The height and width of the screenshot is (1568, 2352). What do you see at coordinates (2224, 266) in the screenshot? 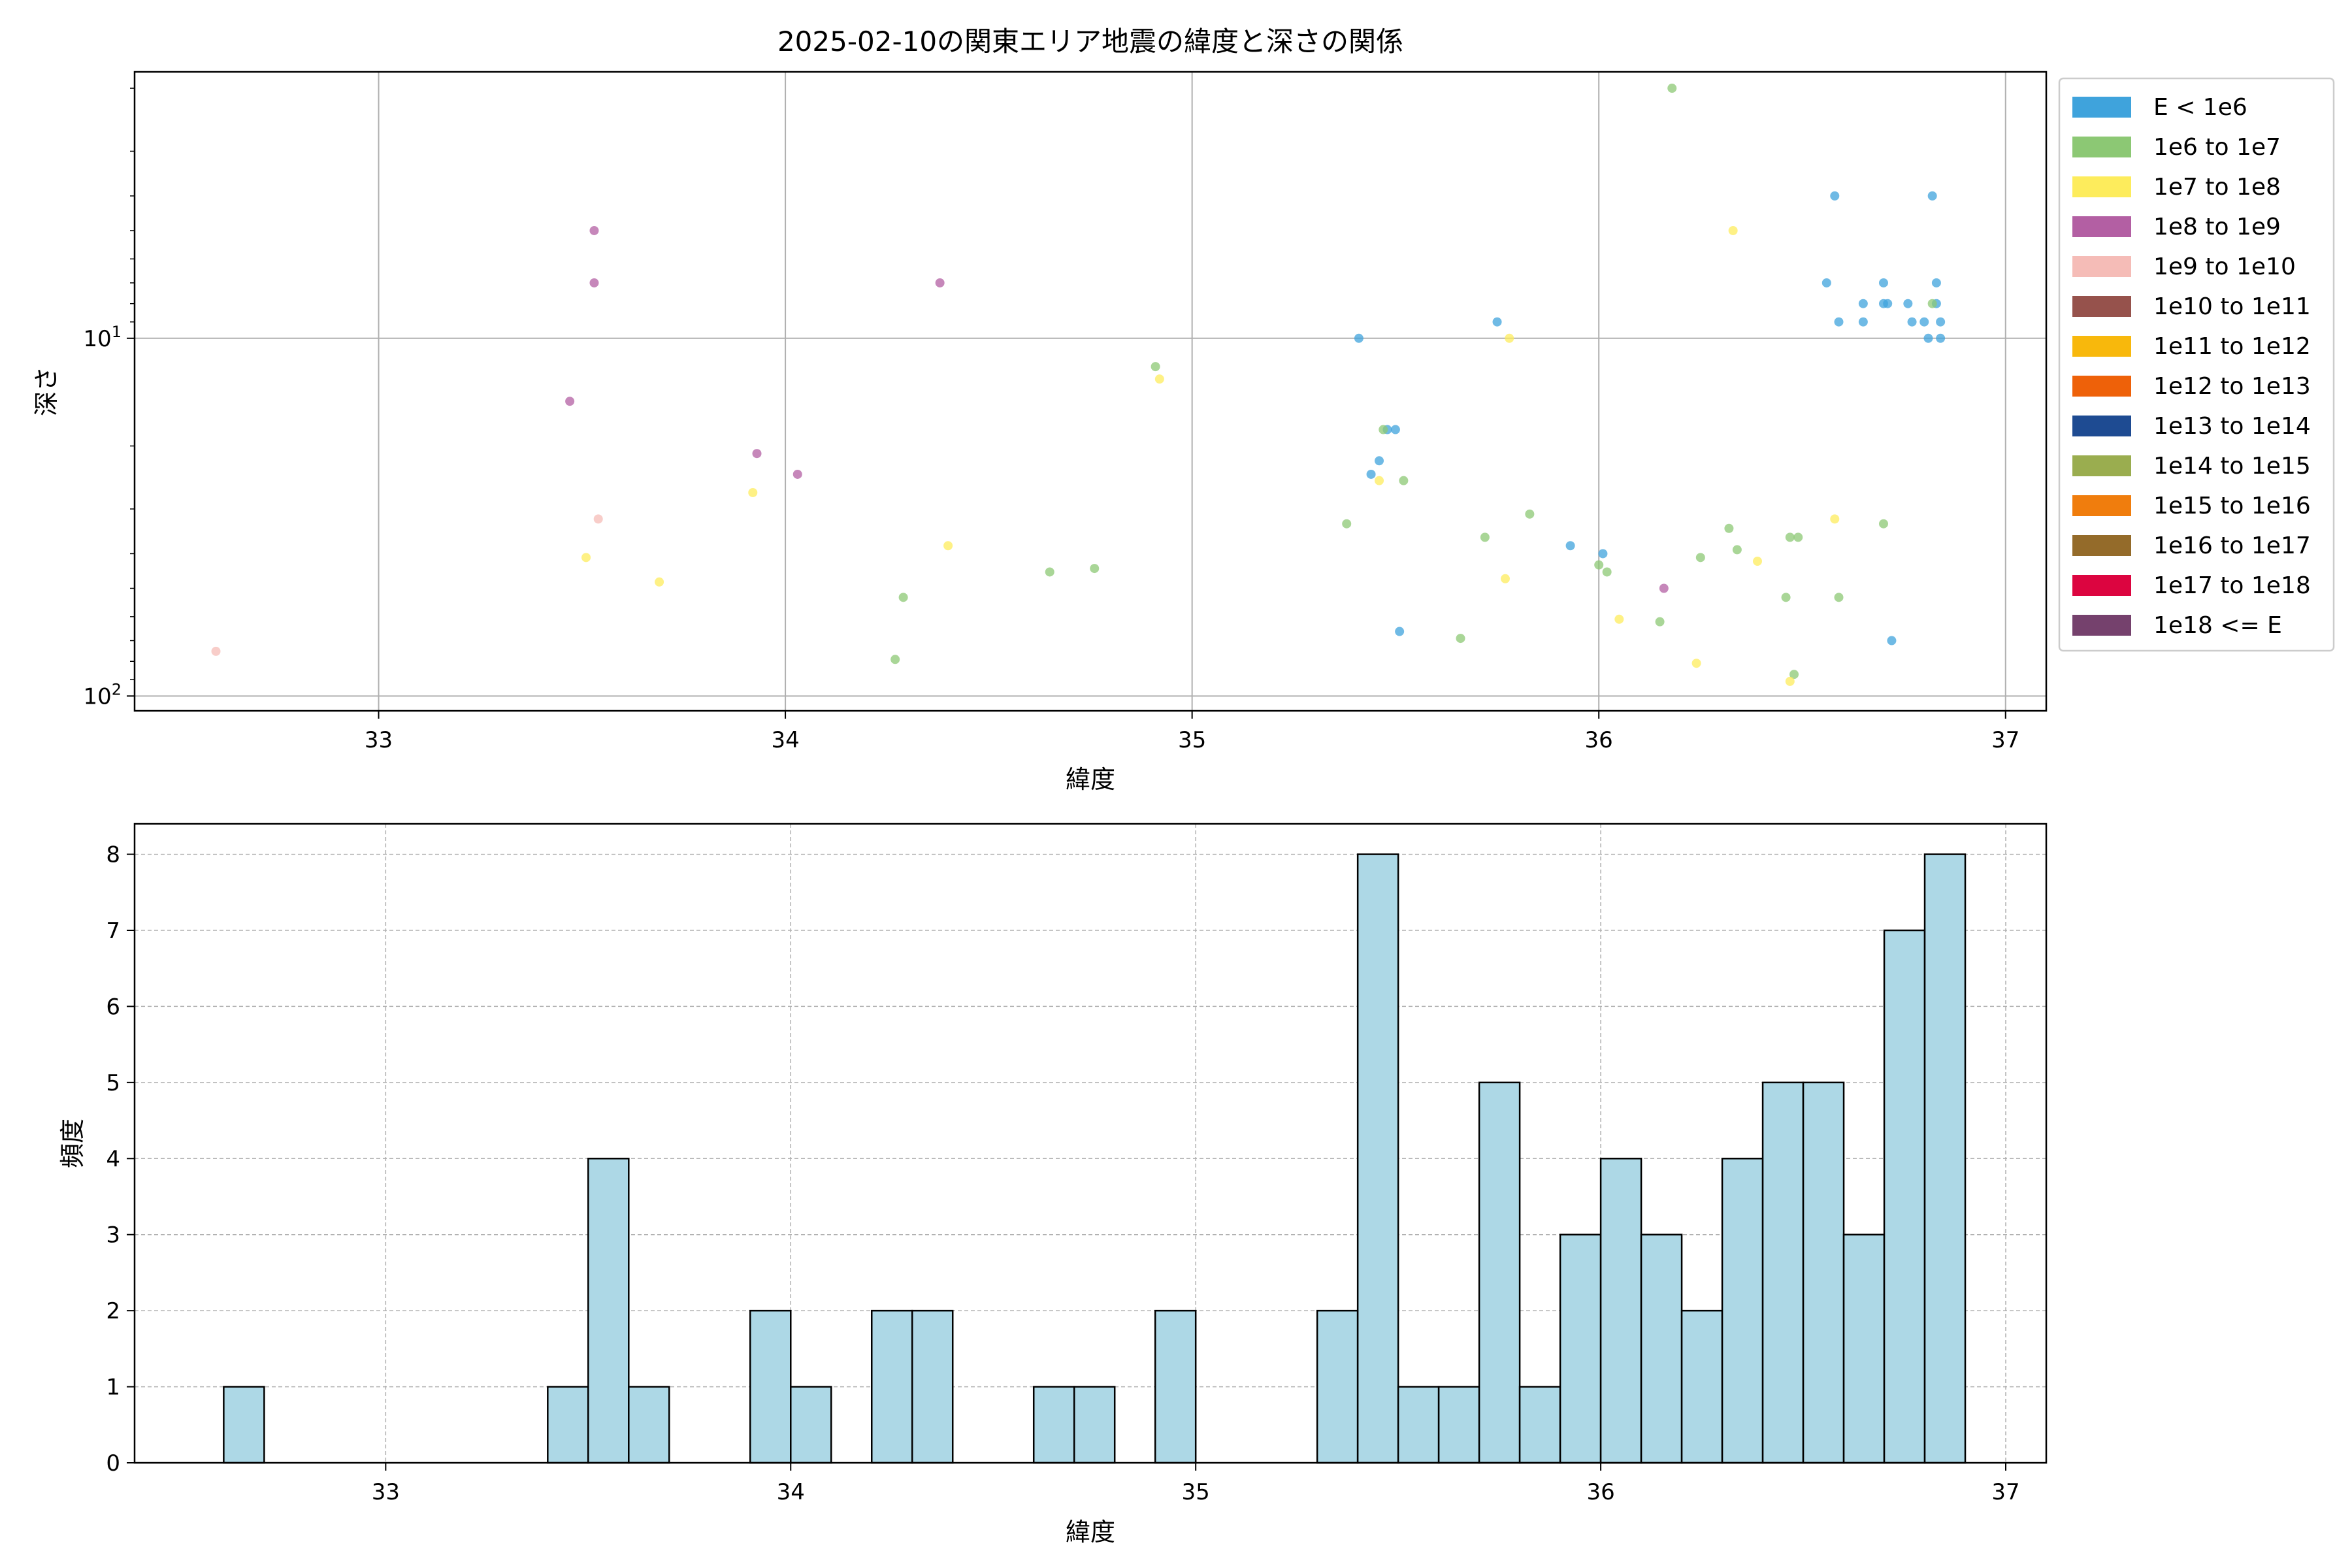
I see `legend-label: 1e9 to 1e10` at bounding box center [2224, 266].